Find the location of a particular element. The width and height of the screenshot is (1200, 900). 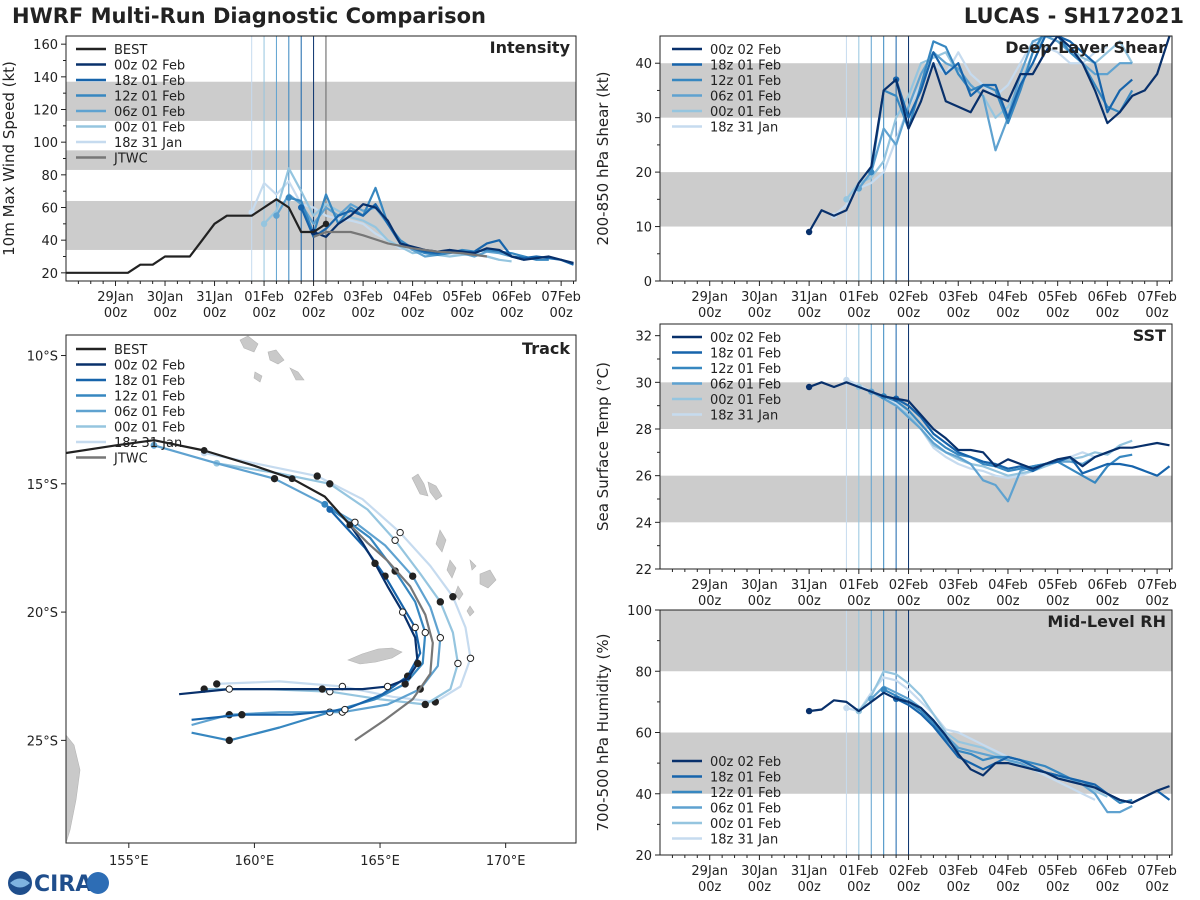

series-line-18z-01-Feb is located at coordinates (437, 234).